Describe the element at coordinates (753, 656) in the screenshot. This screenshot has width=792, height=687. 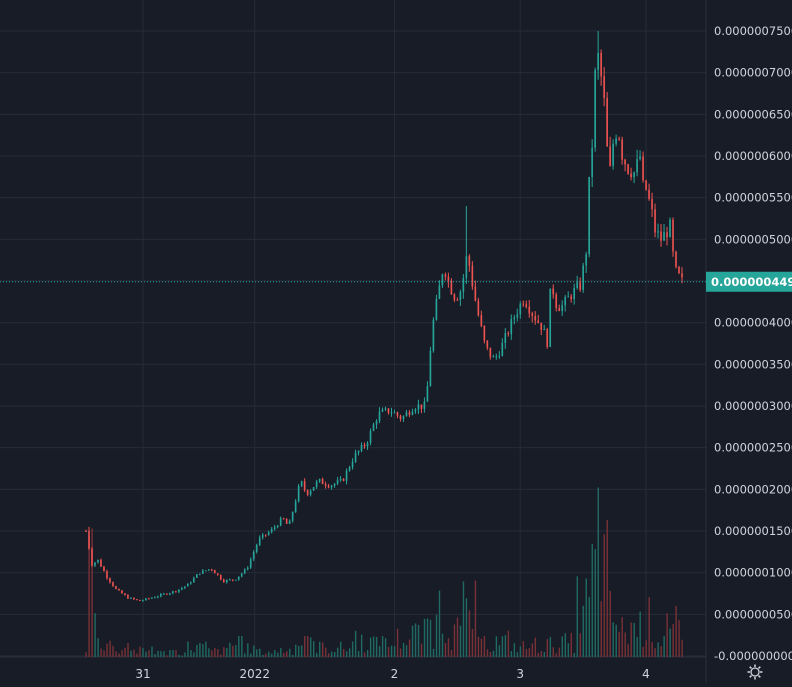
I see `price-tick-label: -0.0000000000` at that location.